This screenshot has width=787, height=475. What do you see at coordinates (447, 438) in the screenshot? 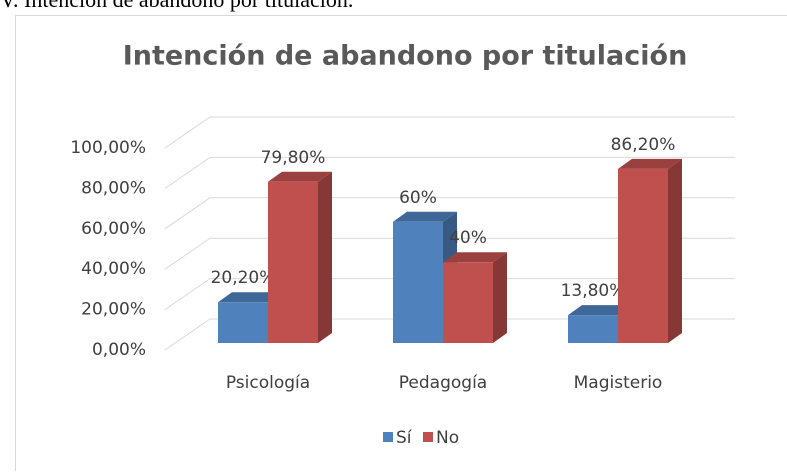
I see `legend-label: No` at bounding box center [447, 438].